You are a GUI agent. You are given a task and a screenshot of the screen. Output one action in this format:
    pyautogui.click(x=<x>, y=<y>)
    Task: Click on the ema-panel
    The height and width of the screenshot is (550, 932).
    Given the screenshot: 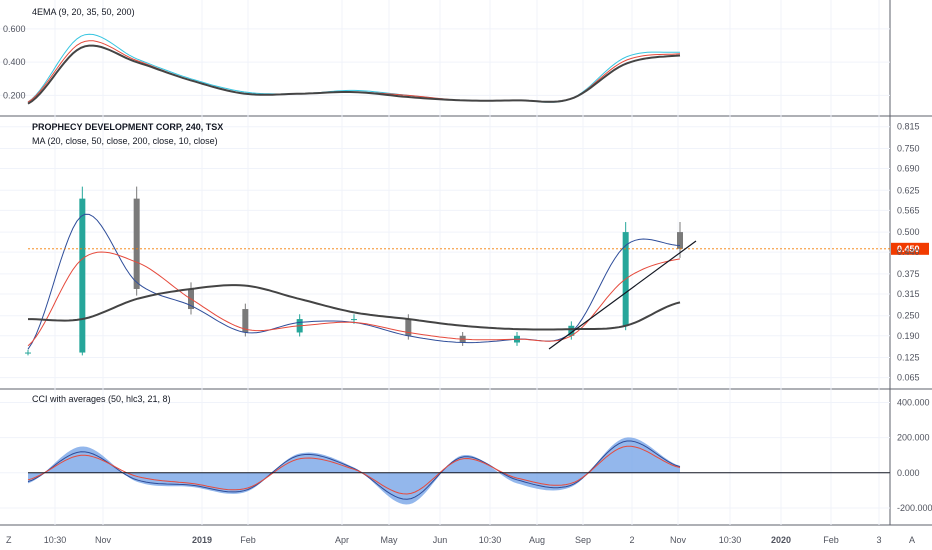 What is the action you would take?
    pyautogui.click(x=354, y=69)
    